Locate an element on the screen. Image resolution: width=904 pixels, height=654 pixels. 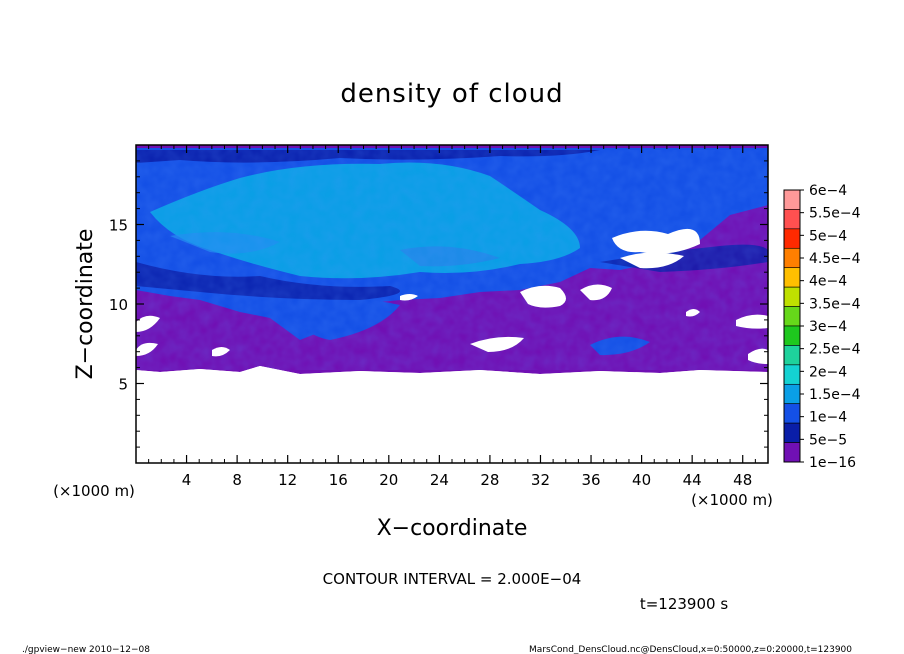
contour-interval-label: CONTOUR INTERVAL = 2.000E−04 is located at coordinates (452, 579).